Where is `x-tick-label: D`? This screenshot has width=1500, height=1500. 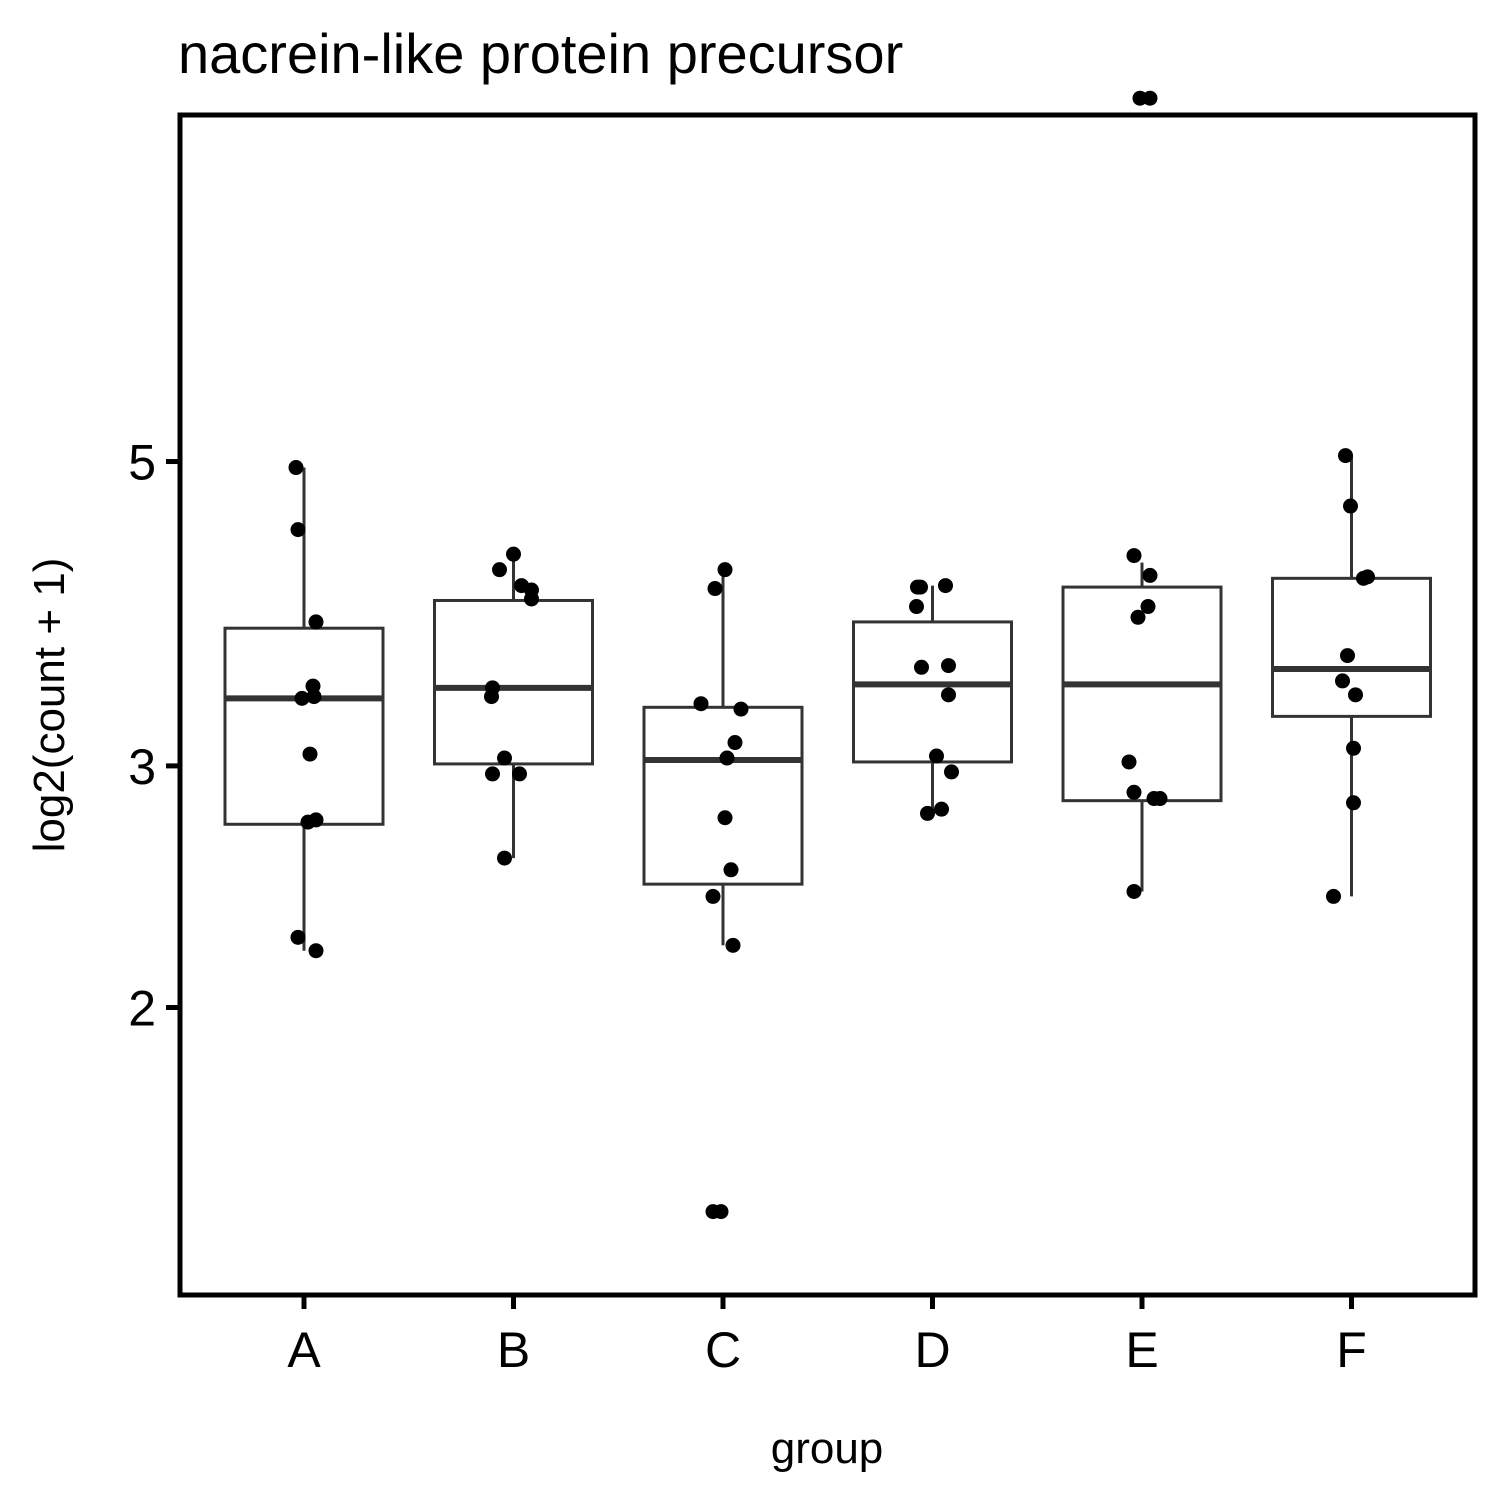 x-tick-label: D is located at coordinates (932, 1350).